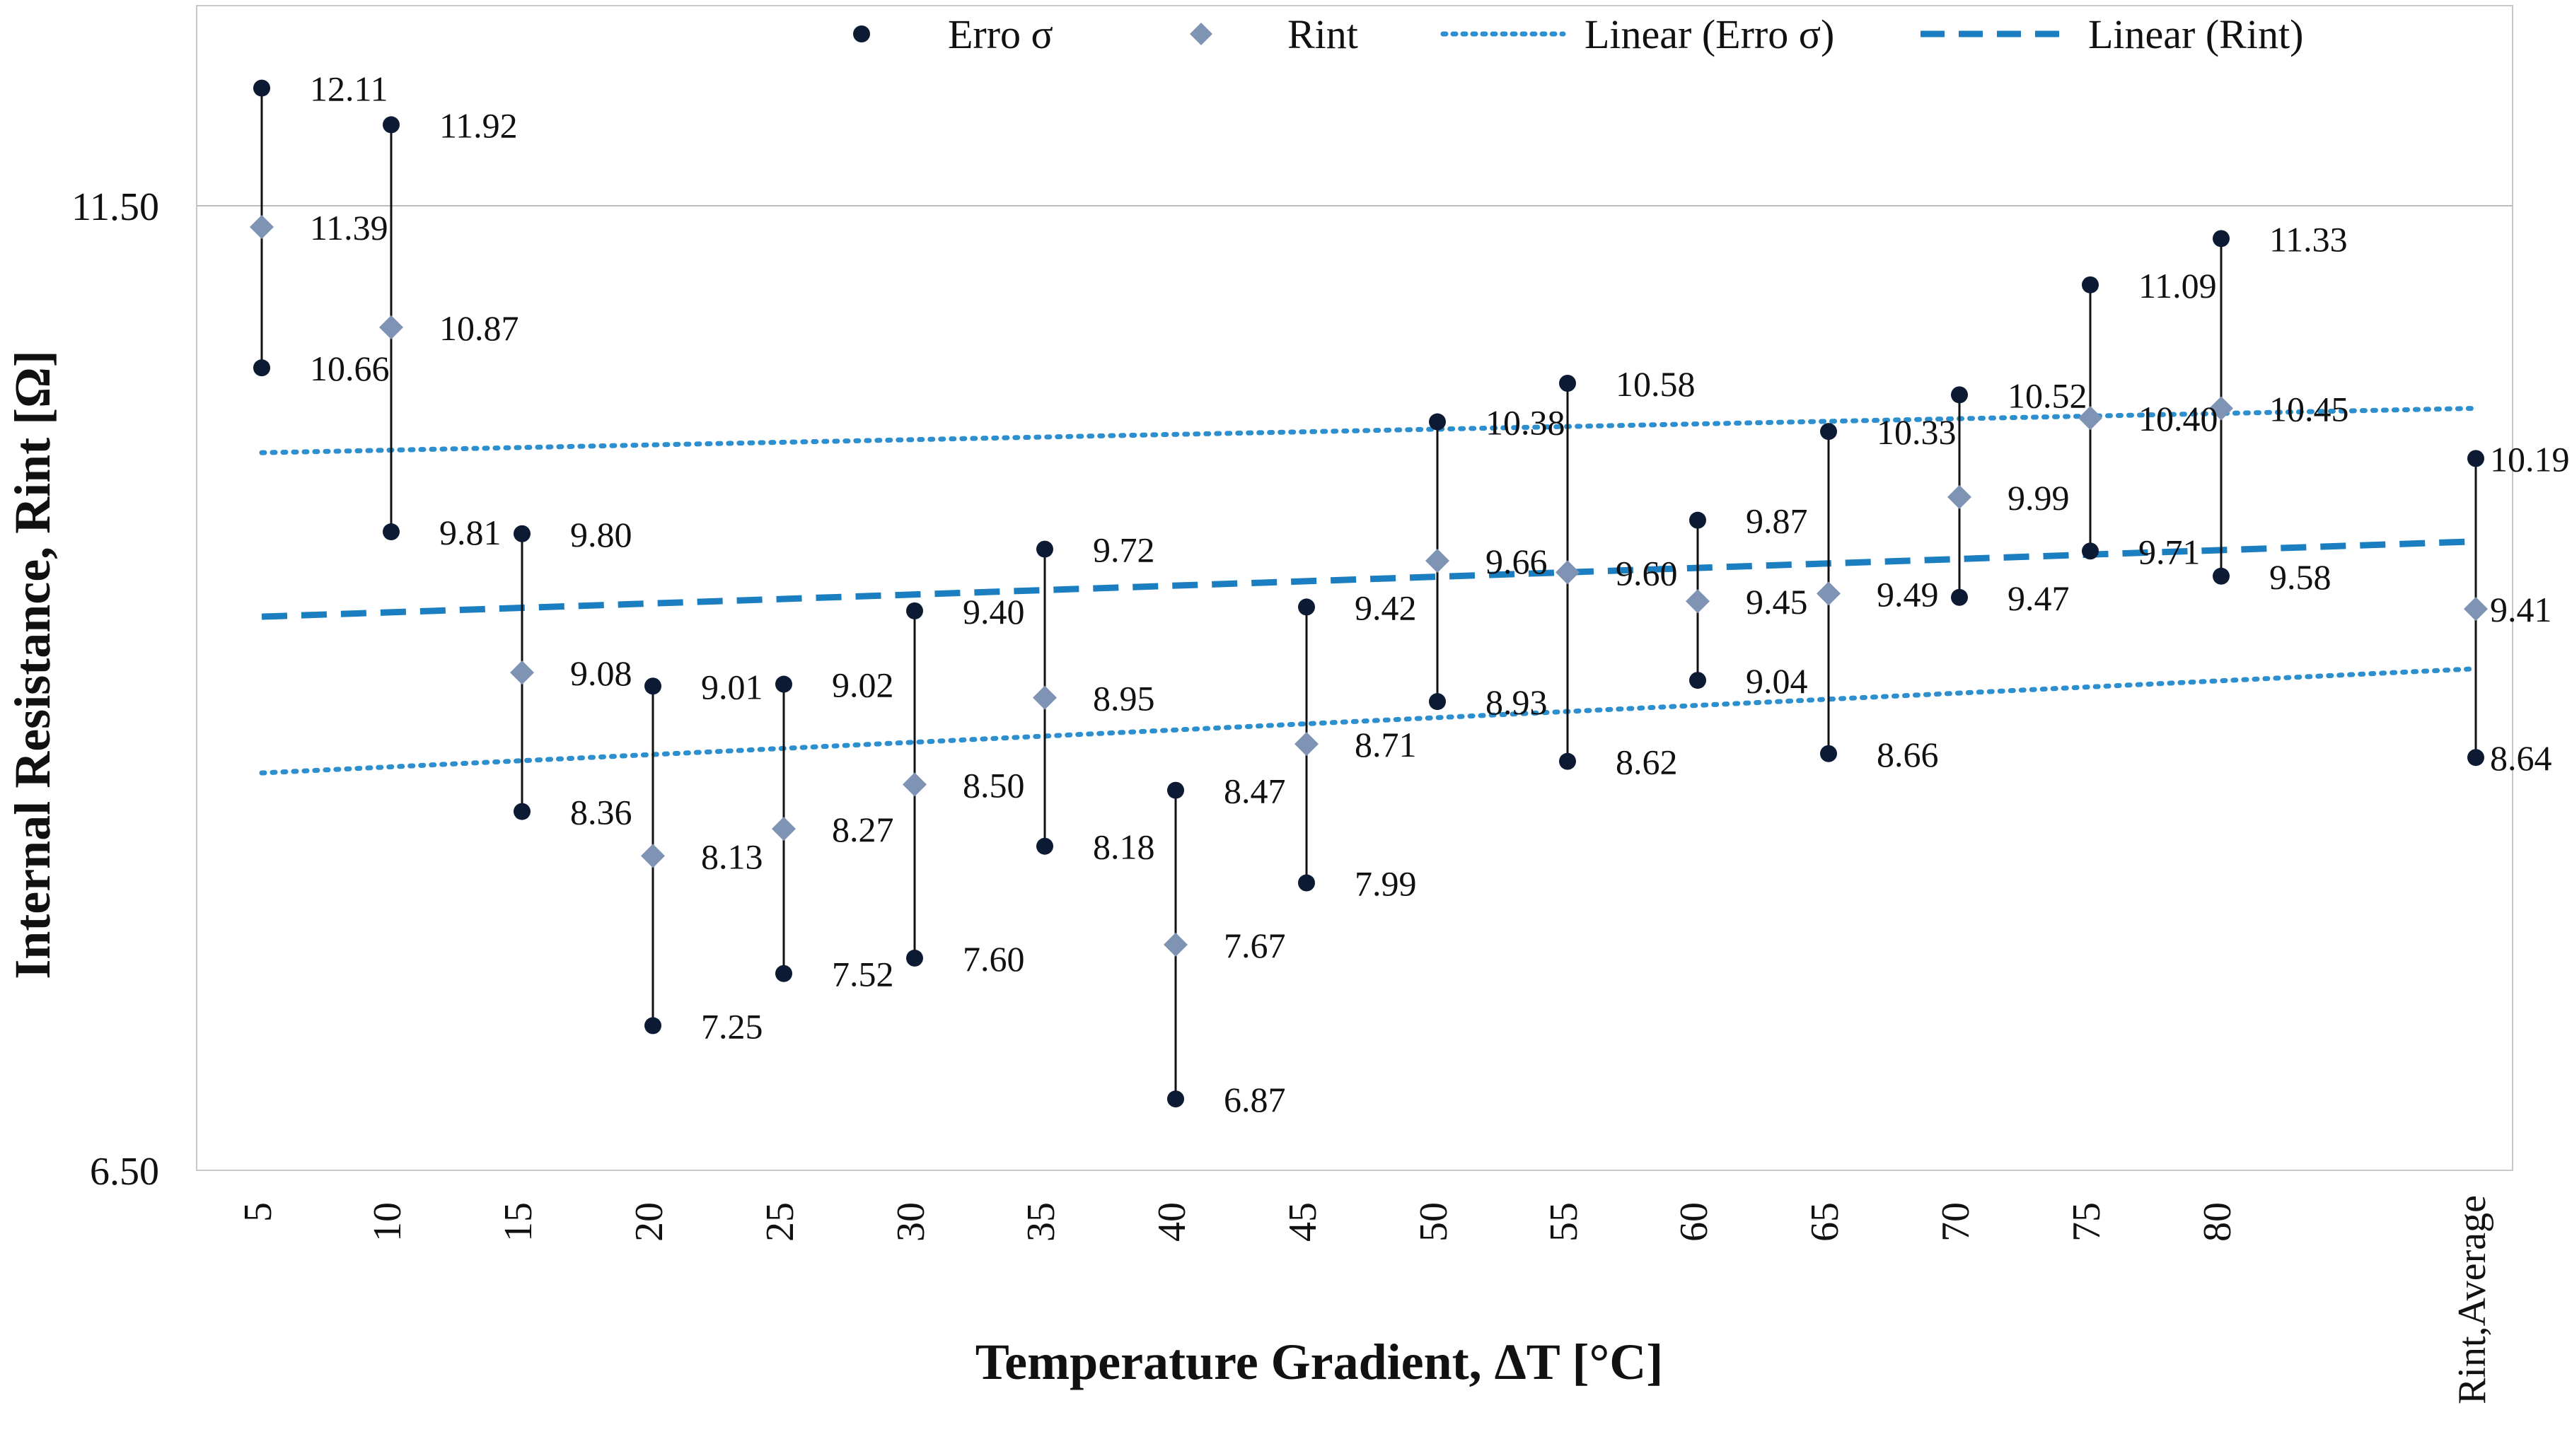 This screenshot has width=2572, height=1456. What do you see at coordinates (1434, 1222) in the screenshot?
I see `x-tick-label: 50` at bounding box center [1434, 1222].